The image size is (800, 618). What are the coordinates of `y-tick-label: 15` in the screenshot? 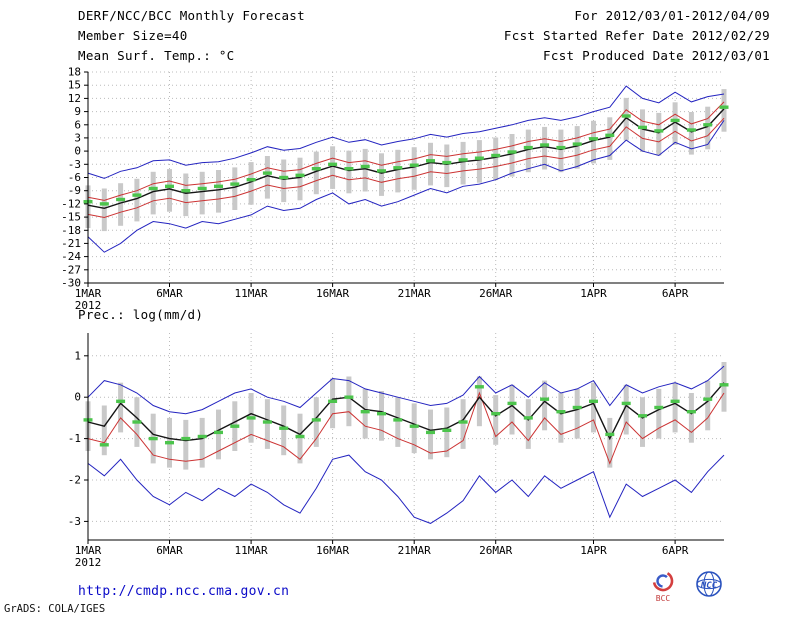 It's located at (74, 85).